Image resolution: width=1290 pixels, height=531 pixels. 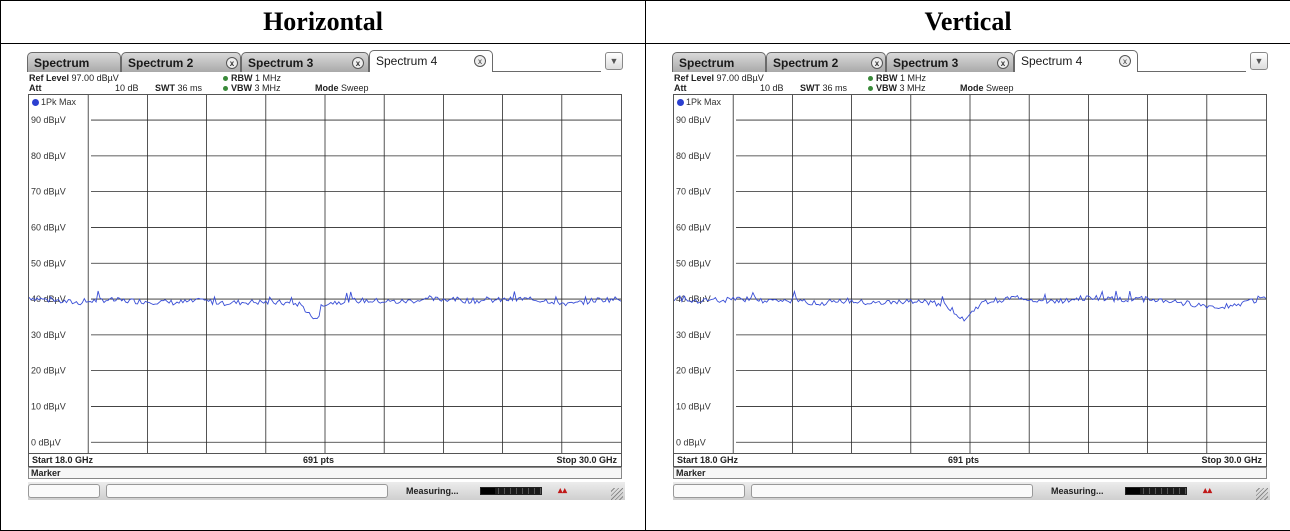 I want to click on status-bar: Measuring... ▴▴, so click(x=971, y=491).